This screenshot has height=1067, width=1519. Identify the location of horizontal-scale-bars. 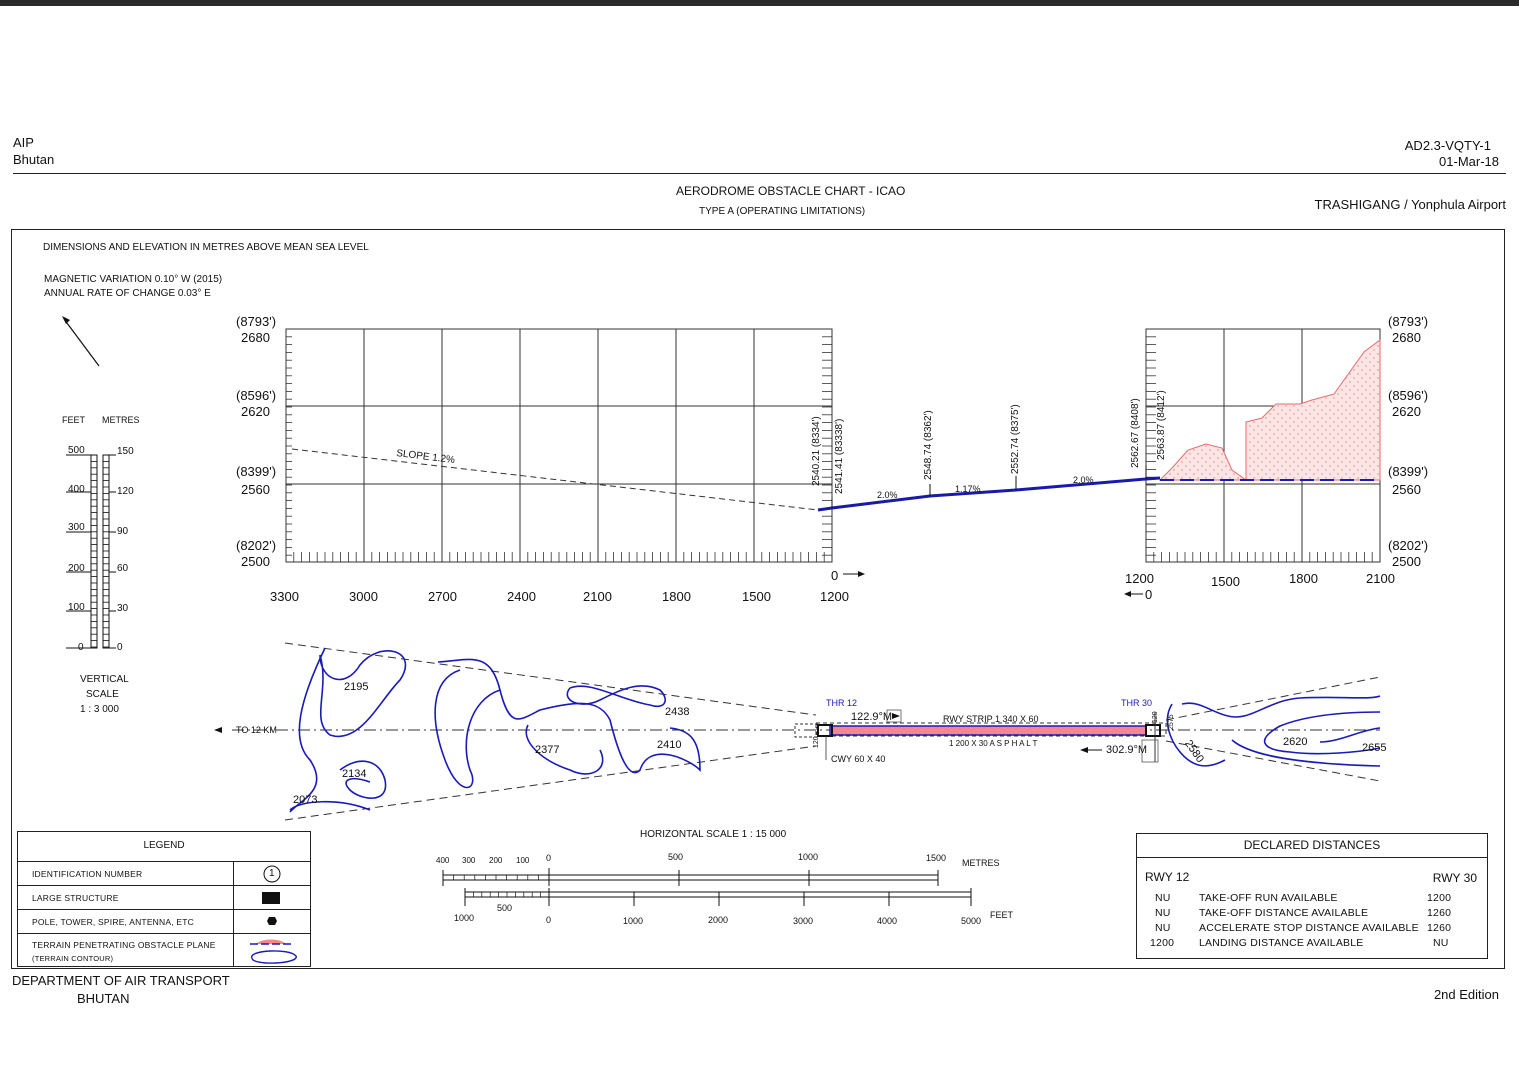
(707, 887).